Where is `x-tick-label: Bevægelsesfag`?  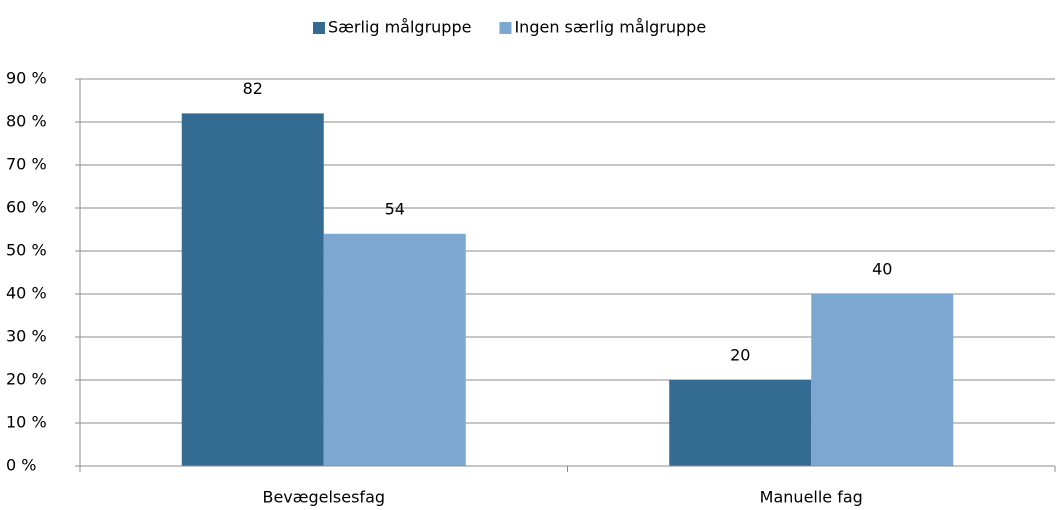
x-tick-label: Bevægelsesfag is located at coordinates (323, 497).